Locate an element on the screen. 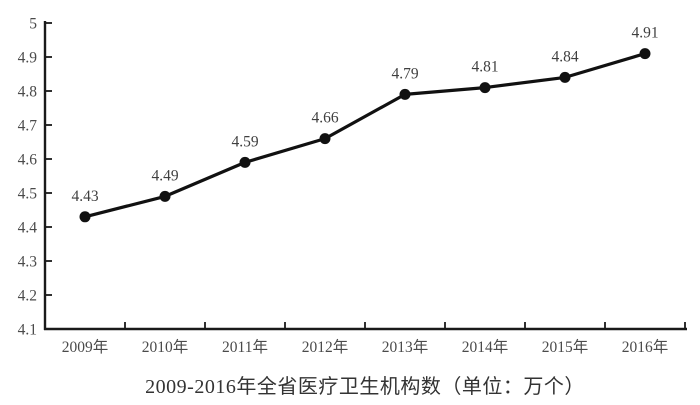  y-tick-label: 4.8 is located at coordinates (28, 92).